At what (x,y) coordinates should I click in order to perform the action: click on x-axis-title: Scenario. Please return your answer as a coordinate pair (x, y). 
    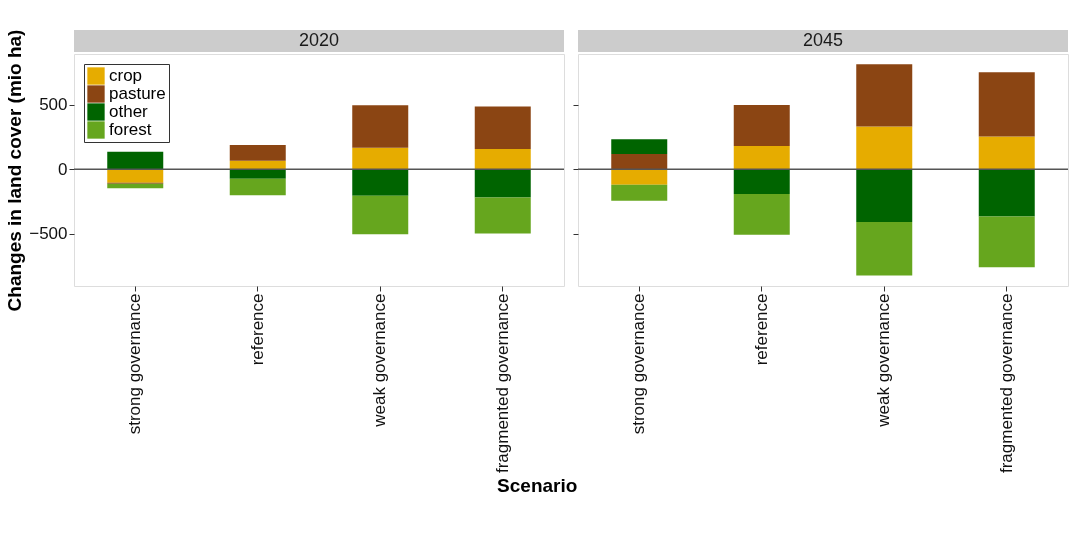
    Looking at the image, I should click on (537, 486).